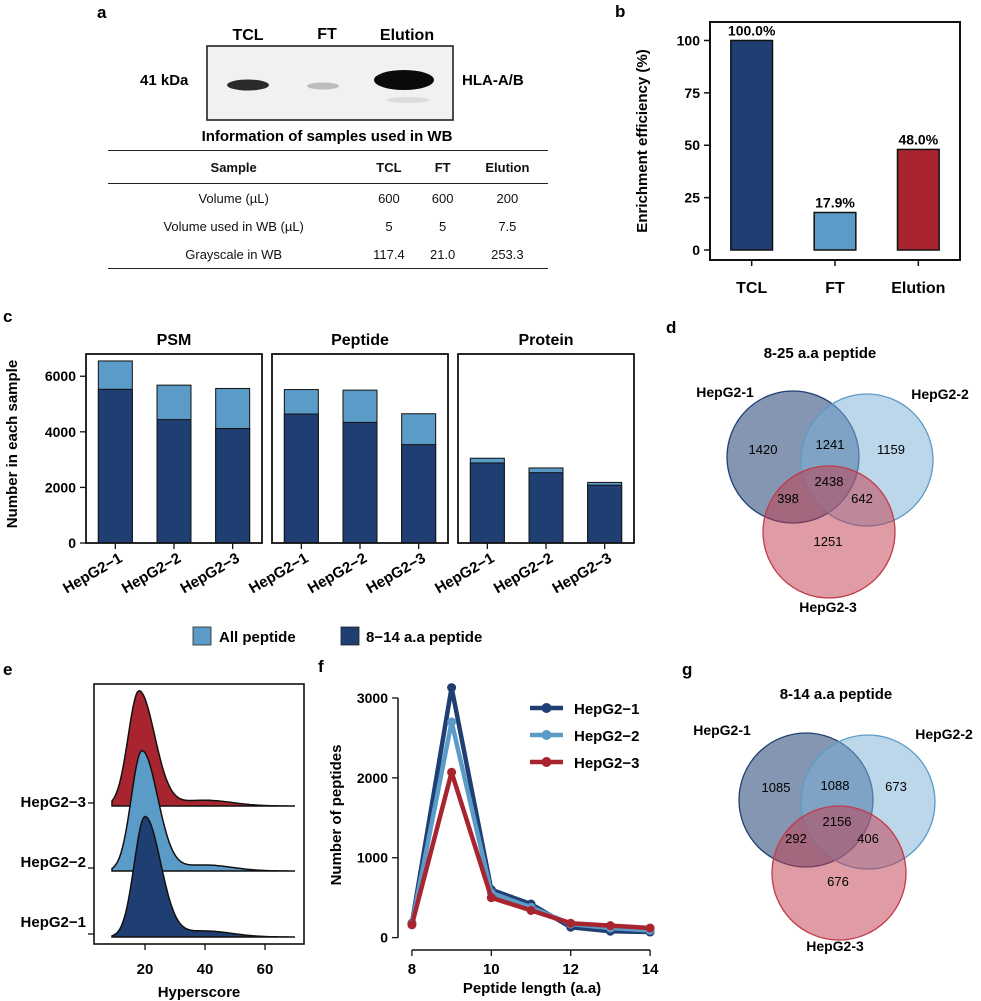 This screenshot has width=981, height=1001. Describe the element at coordinates (835, 785) in the screenshot. I see `venn-g-s12: 1088` at that location.